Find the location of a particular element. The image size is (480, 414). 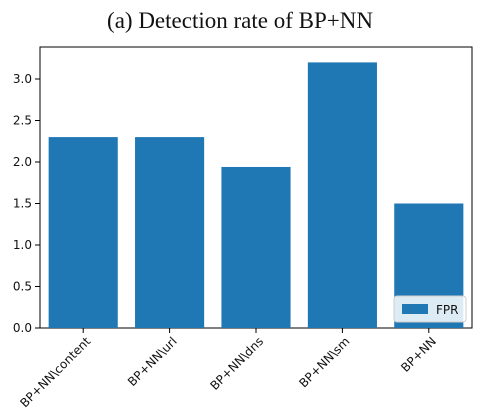

x-tick-label: BP+NN\content is located at coordinates (55, 372).